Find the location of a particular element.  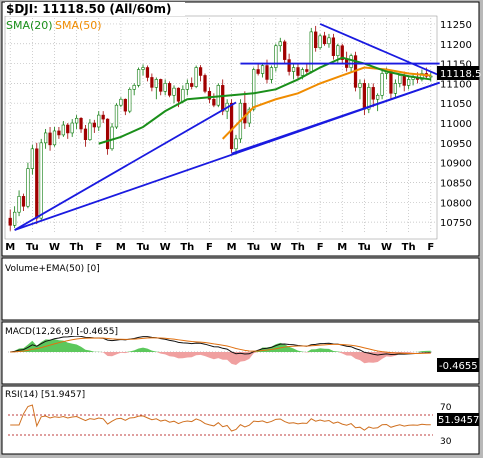

price-tick-label: 11200 is located at coordinates (456, 45).